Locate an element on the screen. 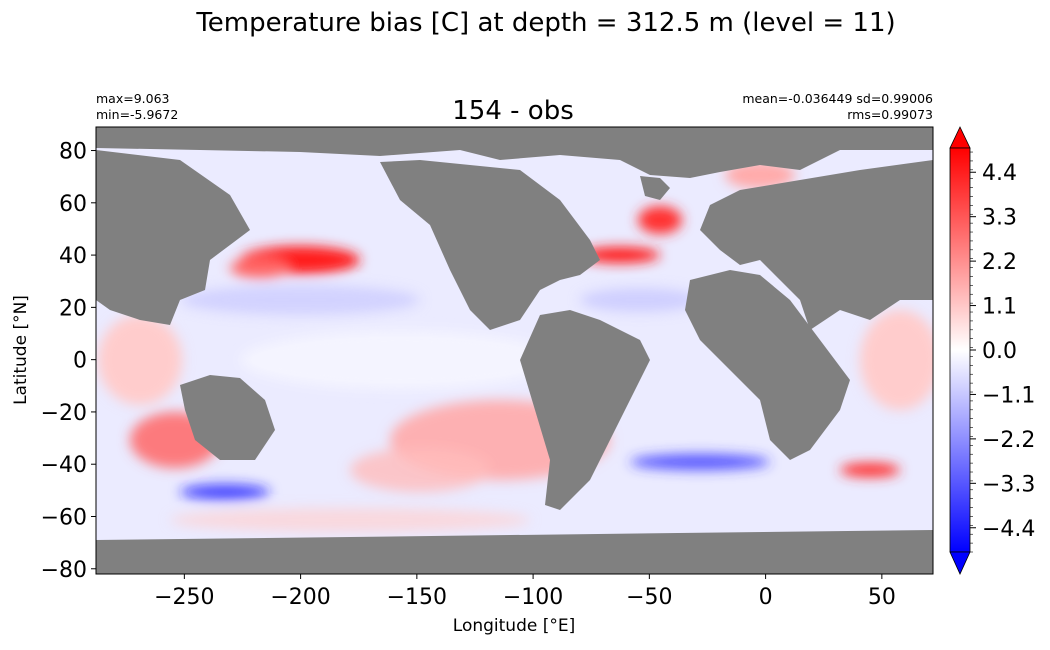 The height and width of the screenshot is (650, 1050). colorbar-ticks: 4.4 3.3 2.2 1.1 0.0 −1.1 −2.2 −3.3 −4.4 is located at coordinates (1002, 351).